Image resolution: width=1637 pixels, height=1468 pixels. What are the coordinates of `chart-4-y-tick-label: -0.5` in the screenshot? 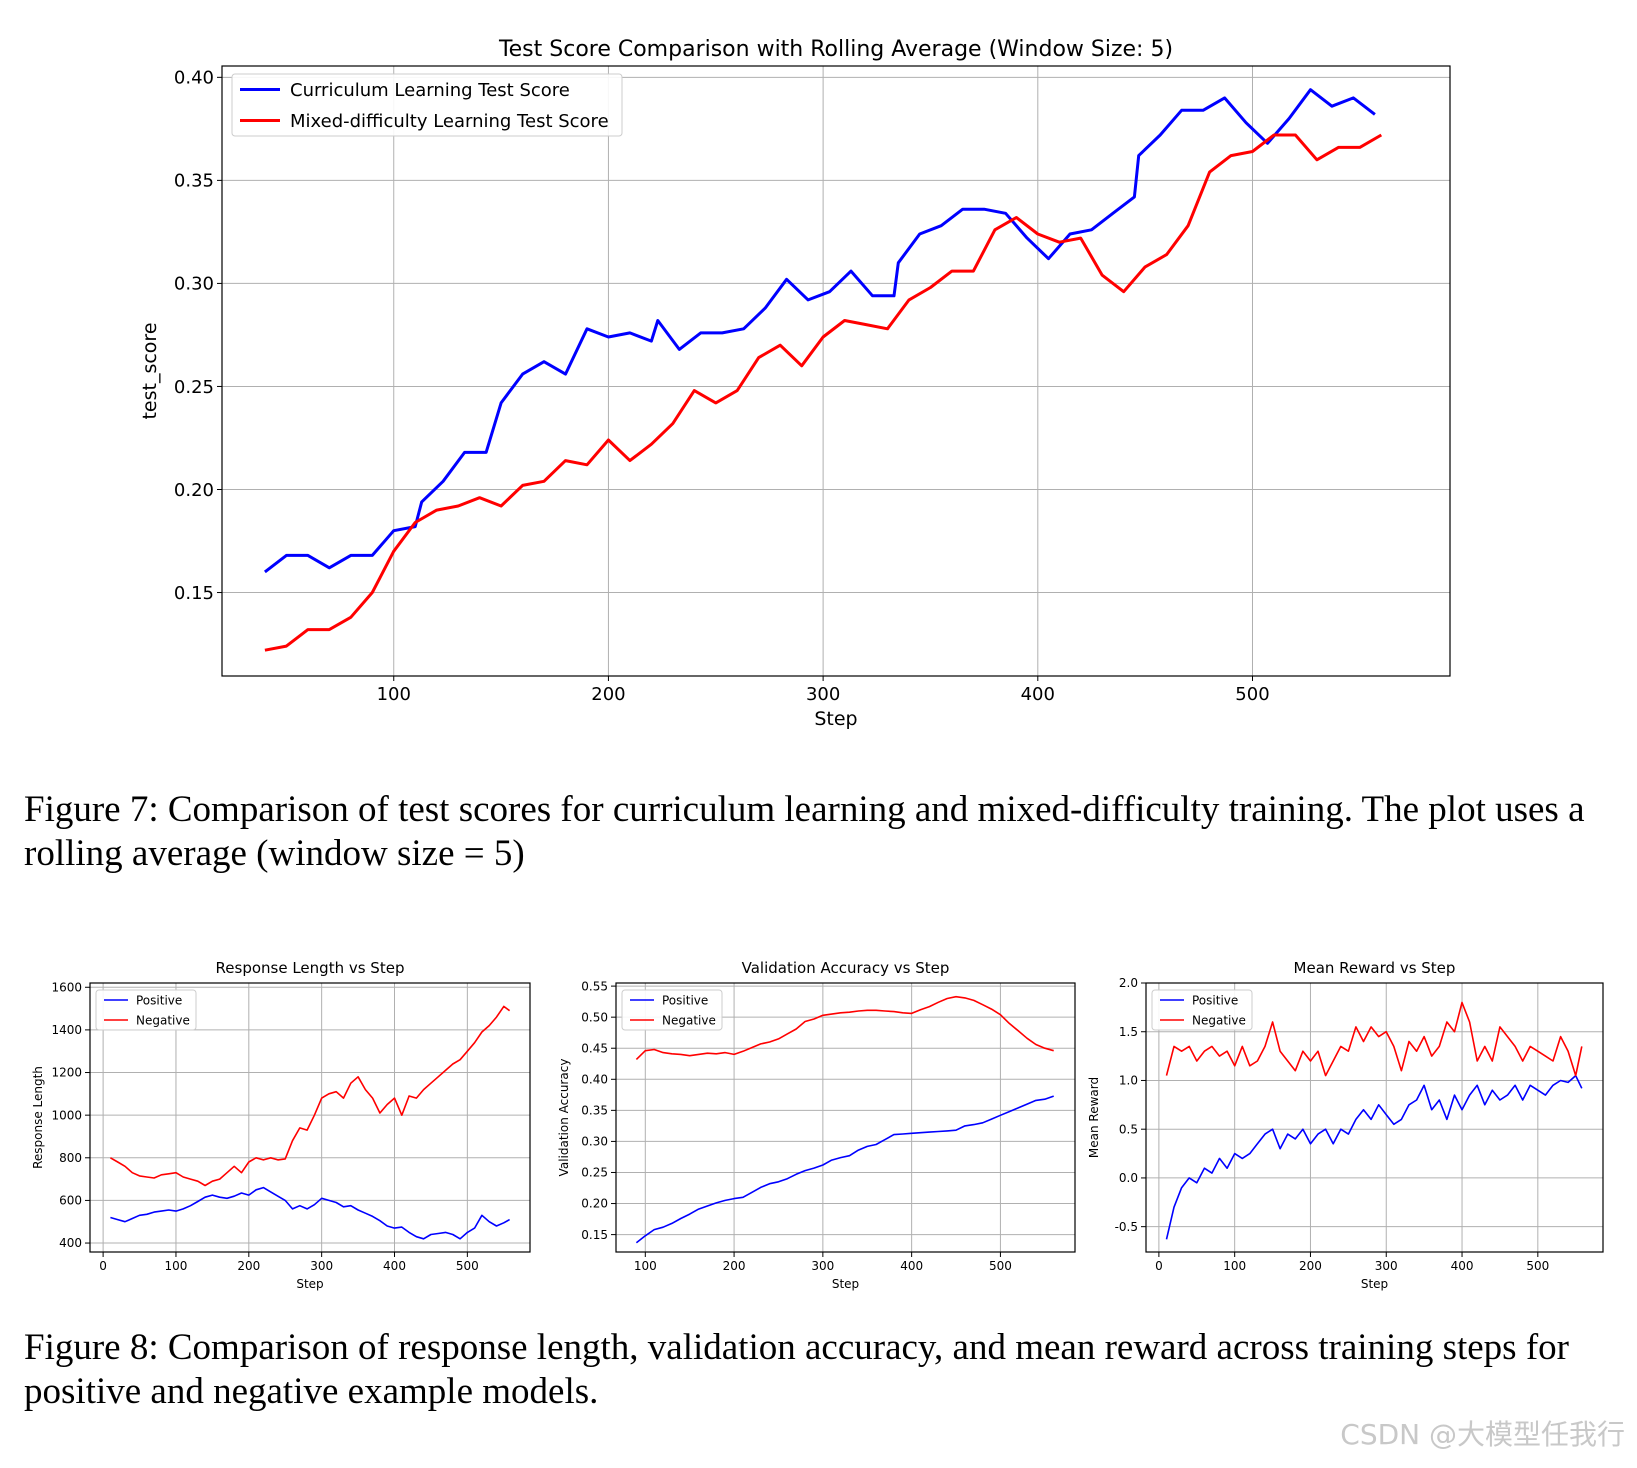 It's located at (1126, 1227).